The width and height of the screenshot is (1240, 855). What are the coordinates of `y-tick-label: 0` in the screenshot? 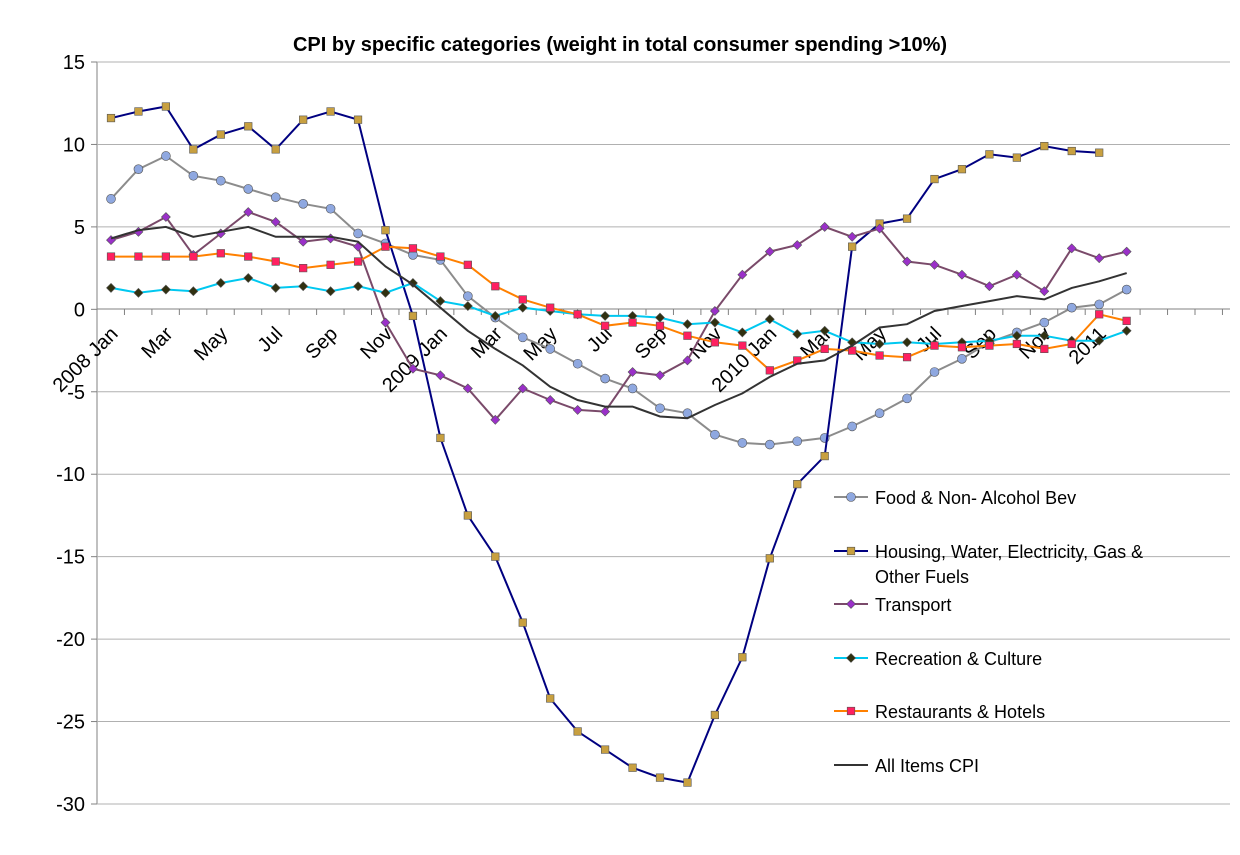 It's located at (79, 310).